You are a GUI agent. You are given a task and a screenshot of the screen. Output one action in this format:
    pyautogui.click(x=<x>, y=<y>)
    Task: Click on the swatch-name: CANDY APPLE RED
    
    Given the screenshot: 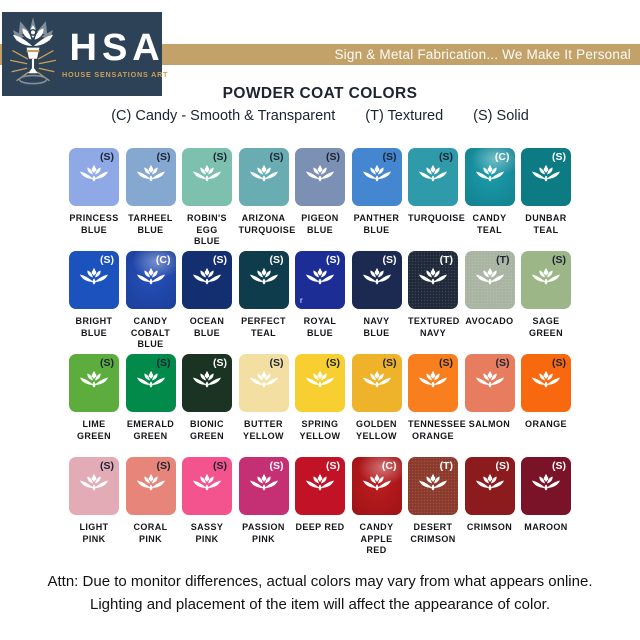 What is the action you would take?
    pyautogui.click(x=376, y=538)
    